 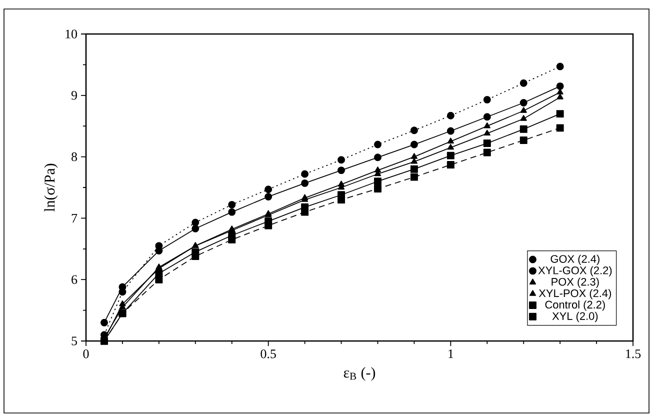 I want to click on y-tick-label: 6, so click(x=75, y=279).